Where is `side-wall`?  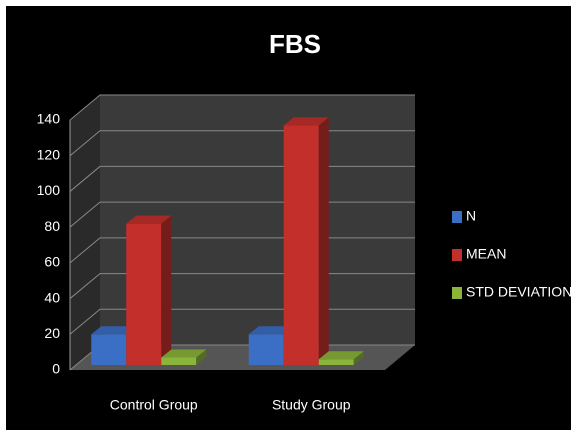 side-wall is located at coordinates (85, 232).